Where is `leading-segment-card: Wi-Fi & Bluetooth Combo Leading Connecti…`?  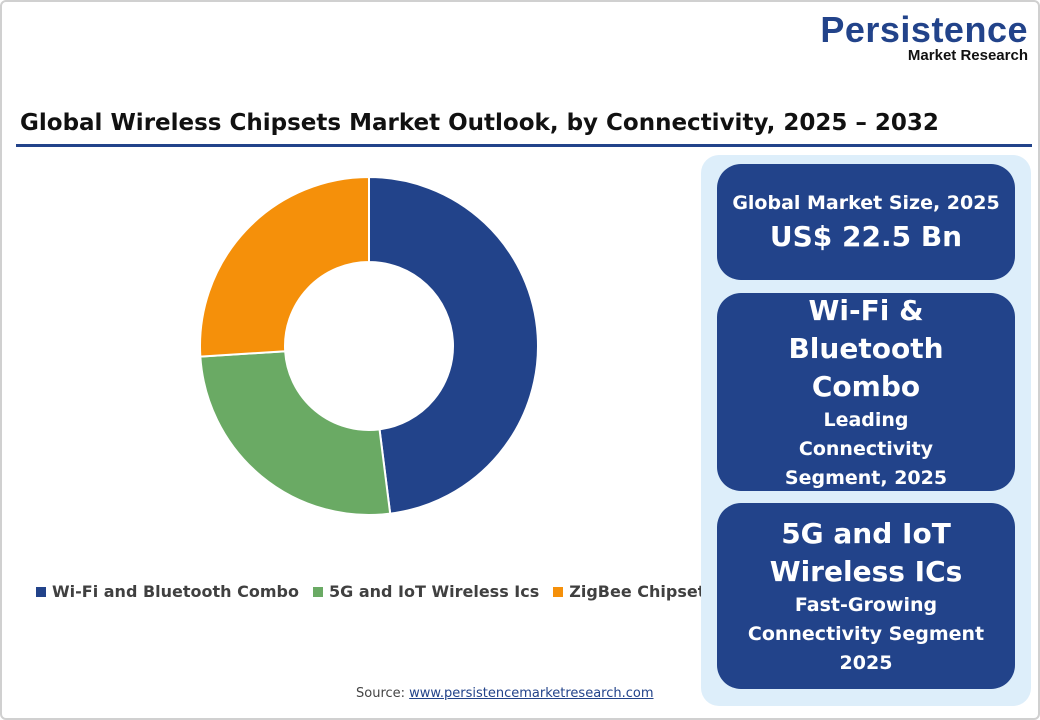
leading-segment-card: Wi-Fi & Bluetooth Combo Leading Connecti… is located at coordinates (866, 392).